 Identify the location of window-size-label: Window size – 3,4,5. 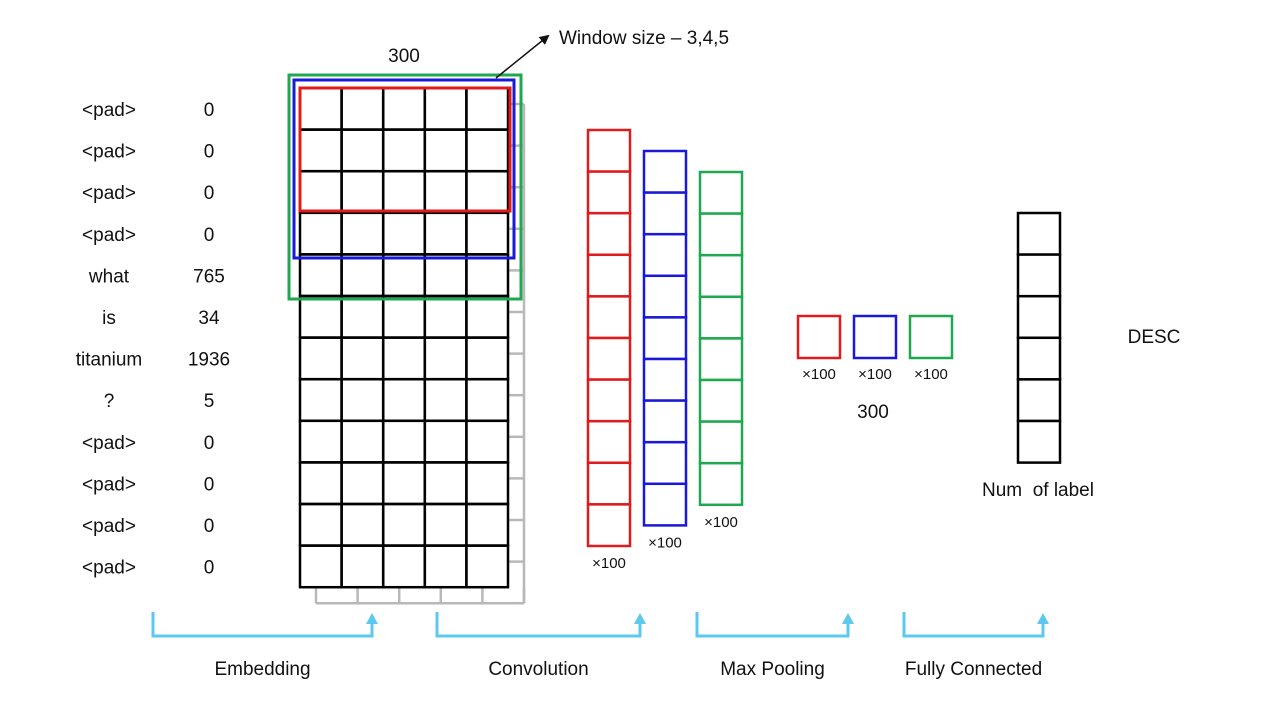
(644, 38).